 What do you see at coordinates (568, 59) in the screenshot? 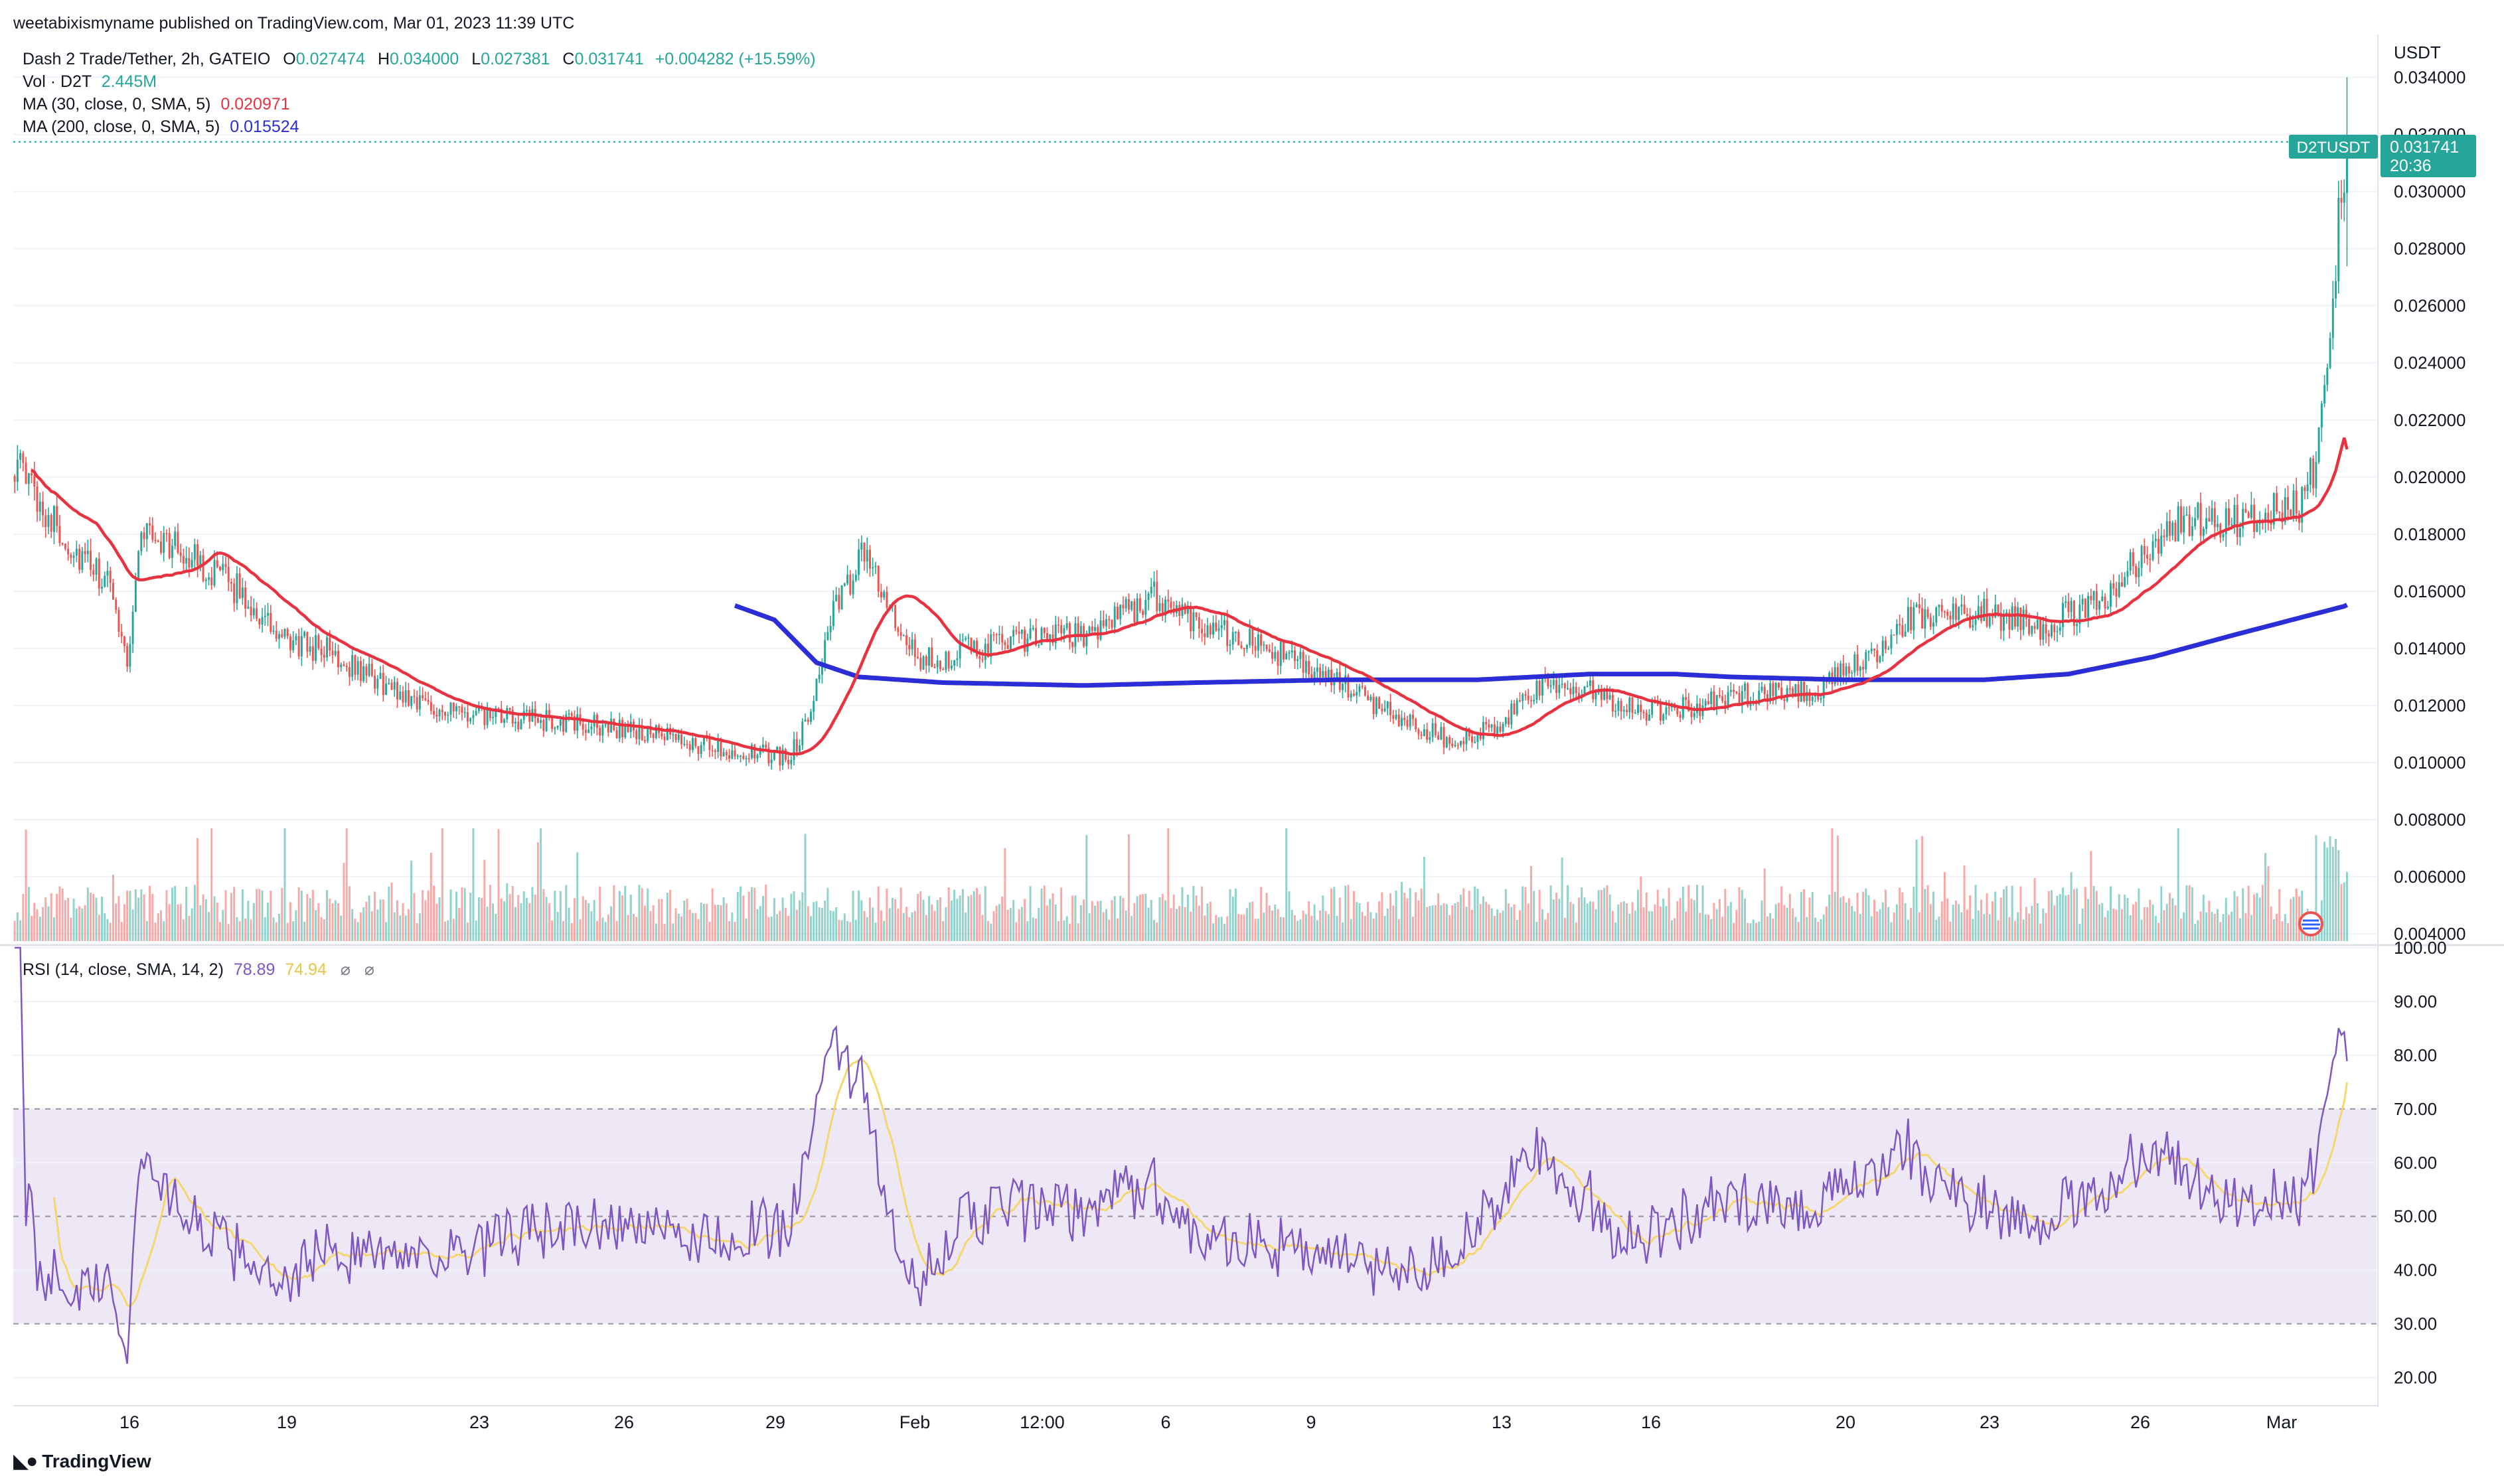
I see `close-label: C` at bounding box center [568, 59].